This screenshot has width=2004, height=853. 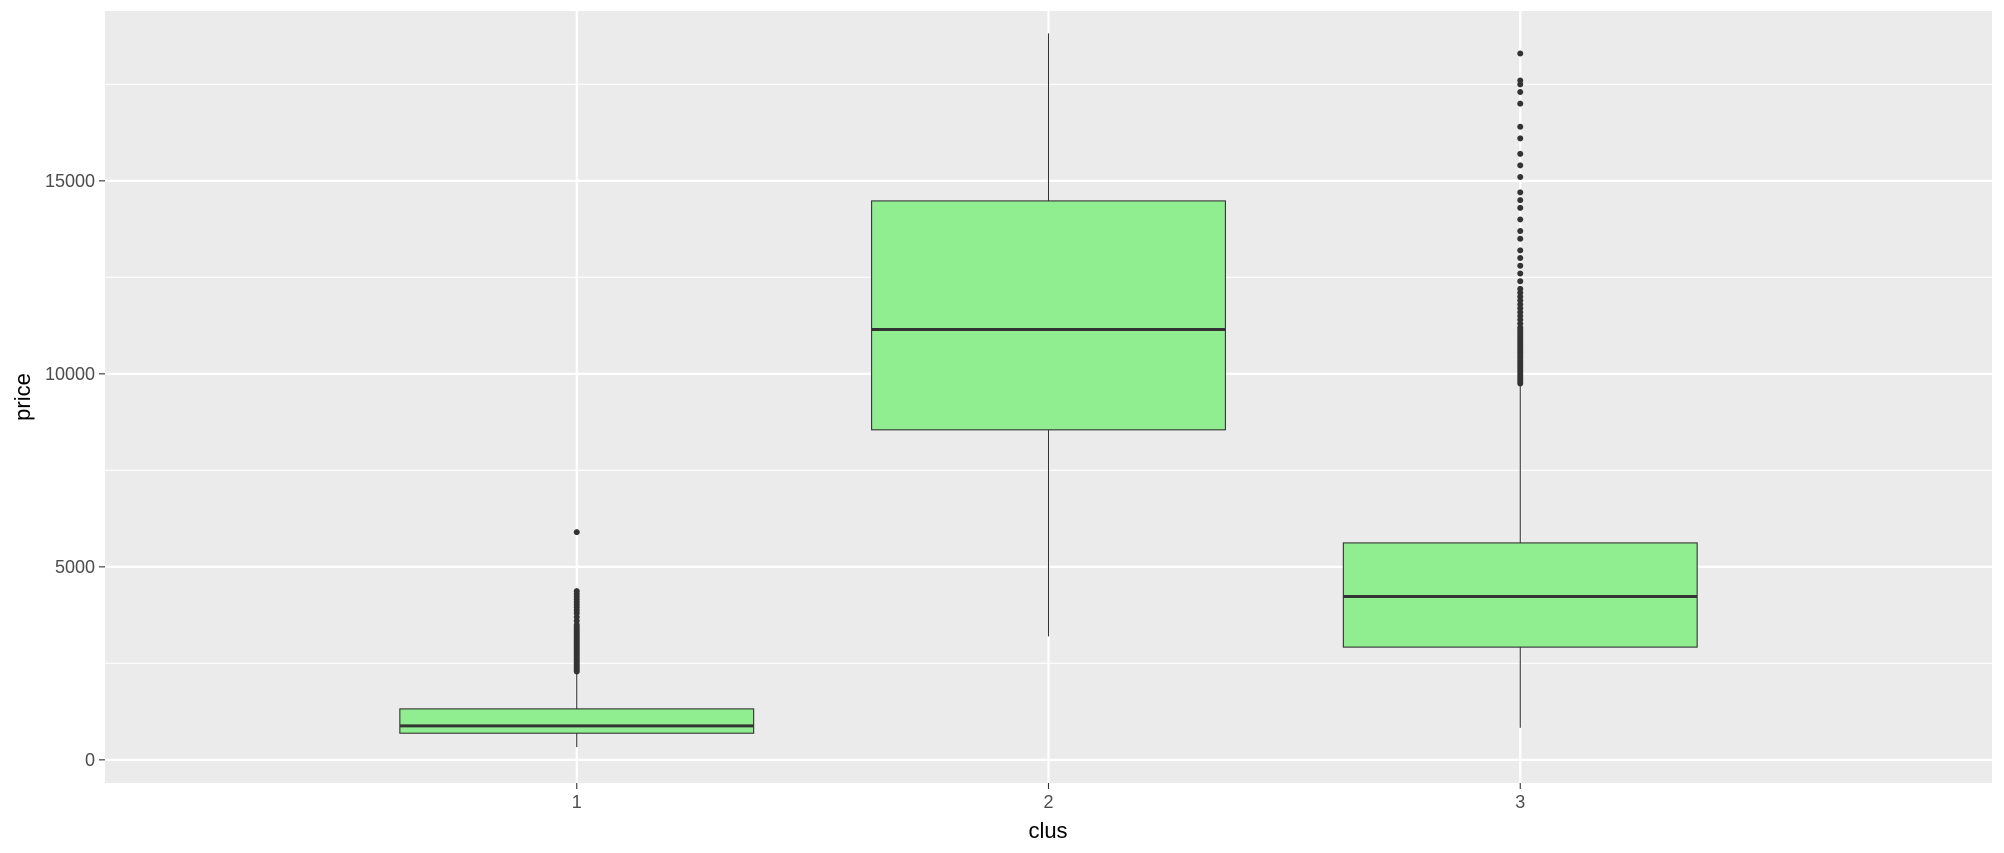 I want to click on y-tick-label: 0, so click(x=90, y=760).